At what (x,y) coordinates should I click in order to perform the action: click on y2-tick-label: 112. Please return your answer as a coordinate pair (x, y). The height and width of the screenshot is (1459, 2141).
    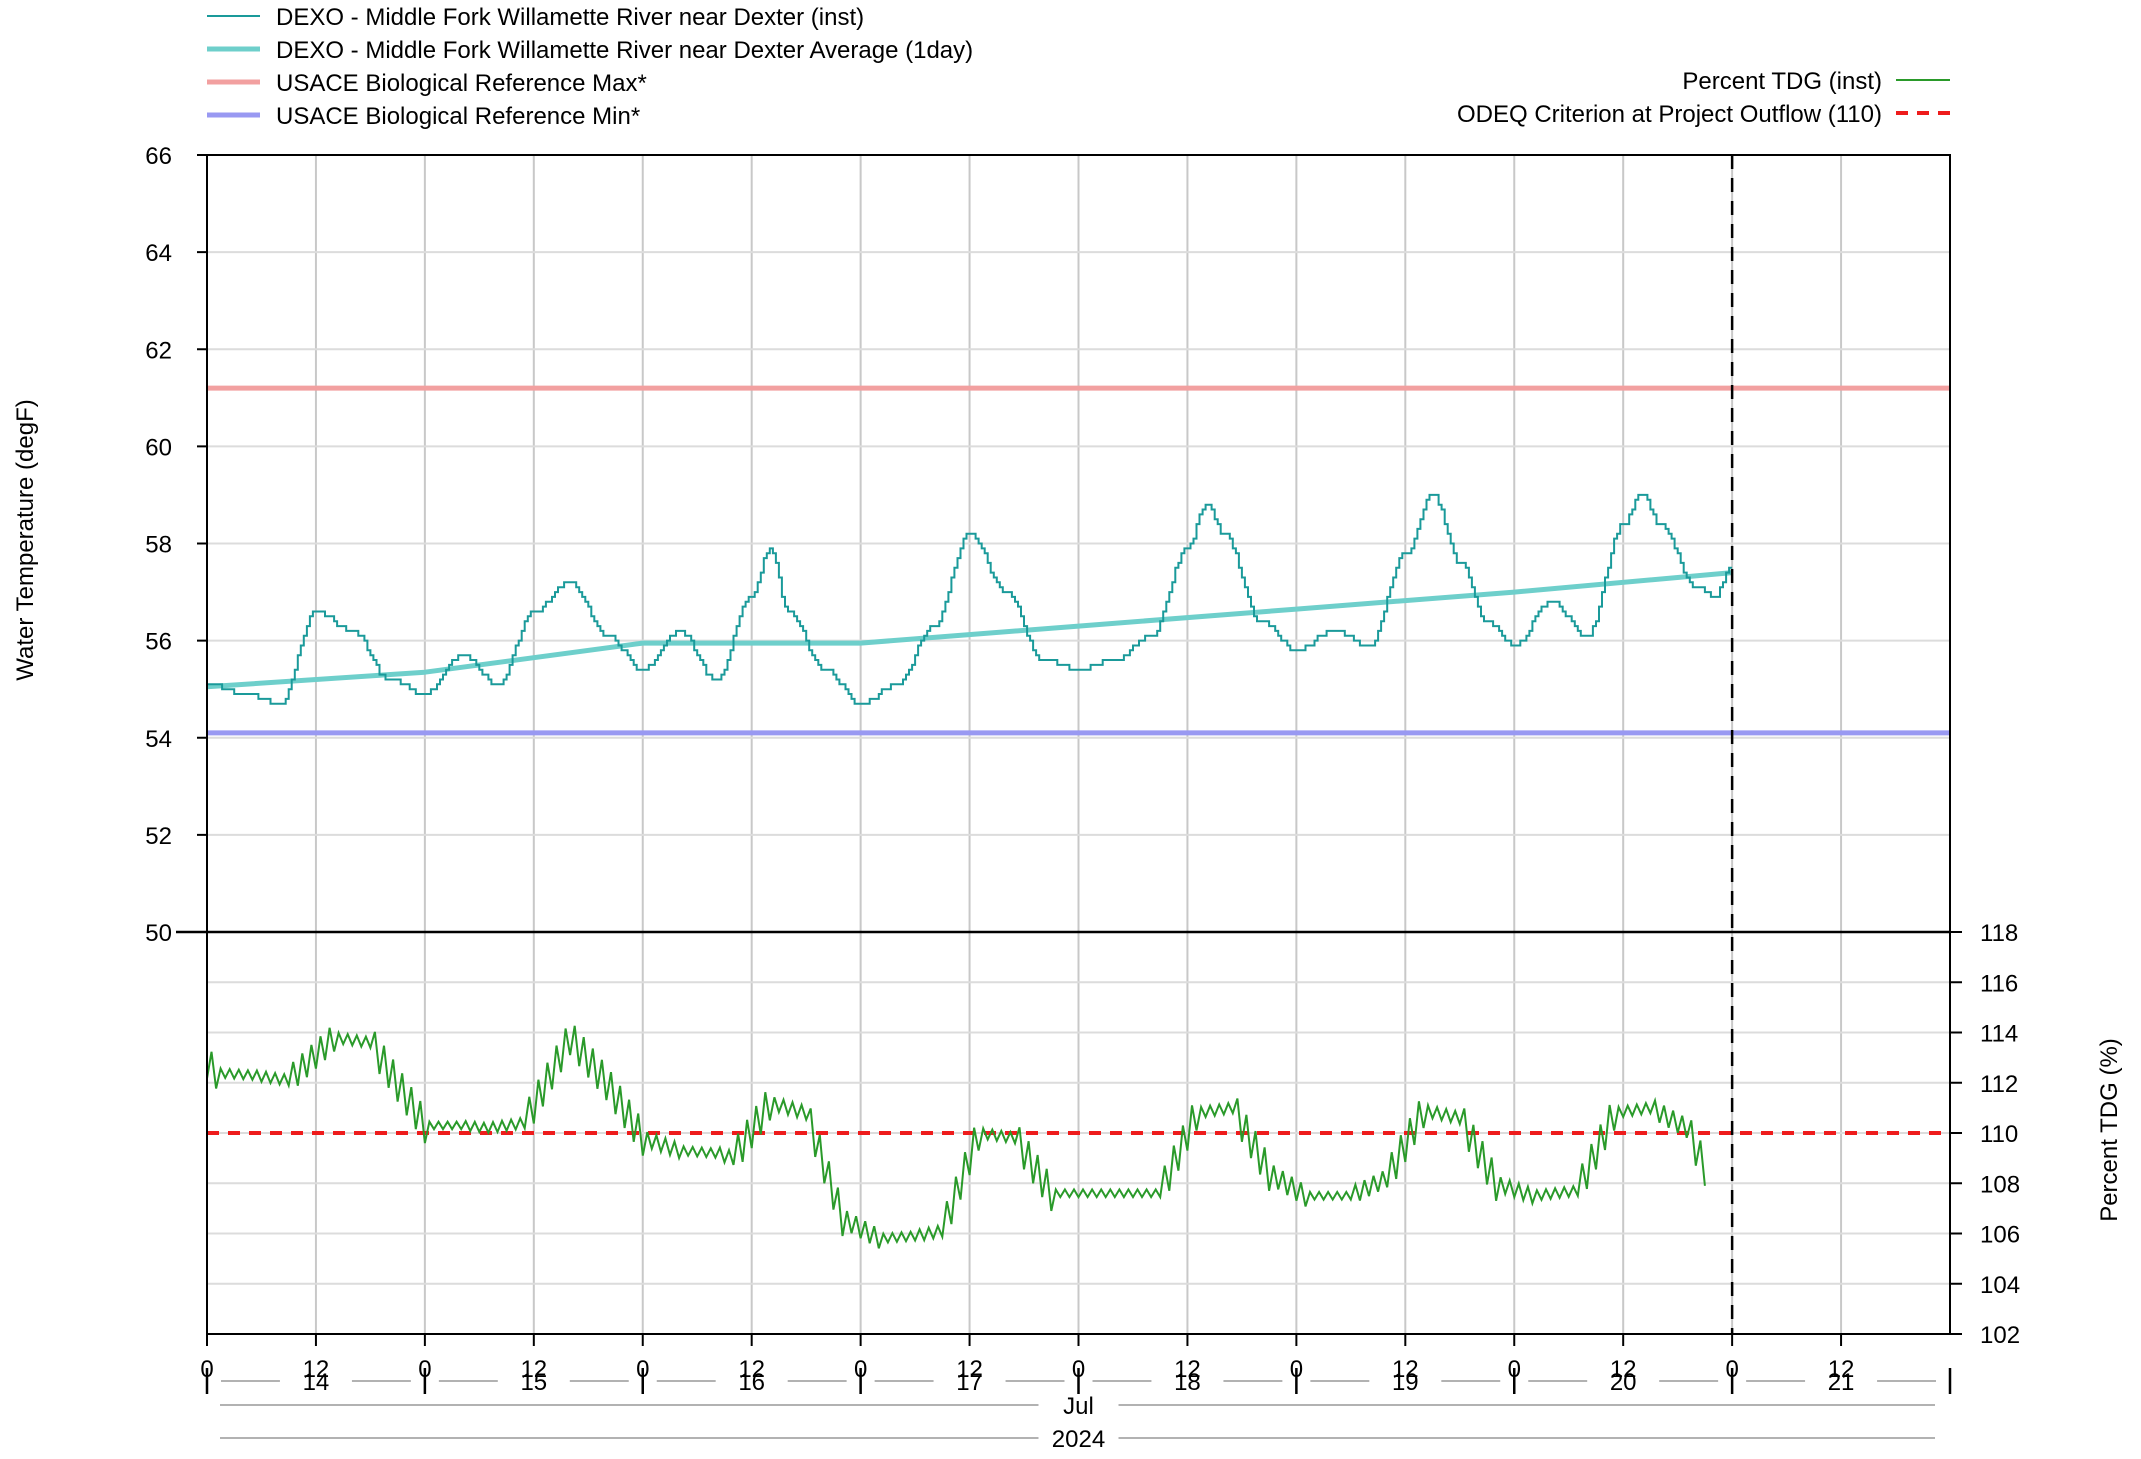
    Looking at the image, I should click on (1999, 1084).